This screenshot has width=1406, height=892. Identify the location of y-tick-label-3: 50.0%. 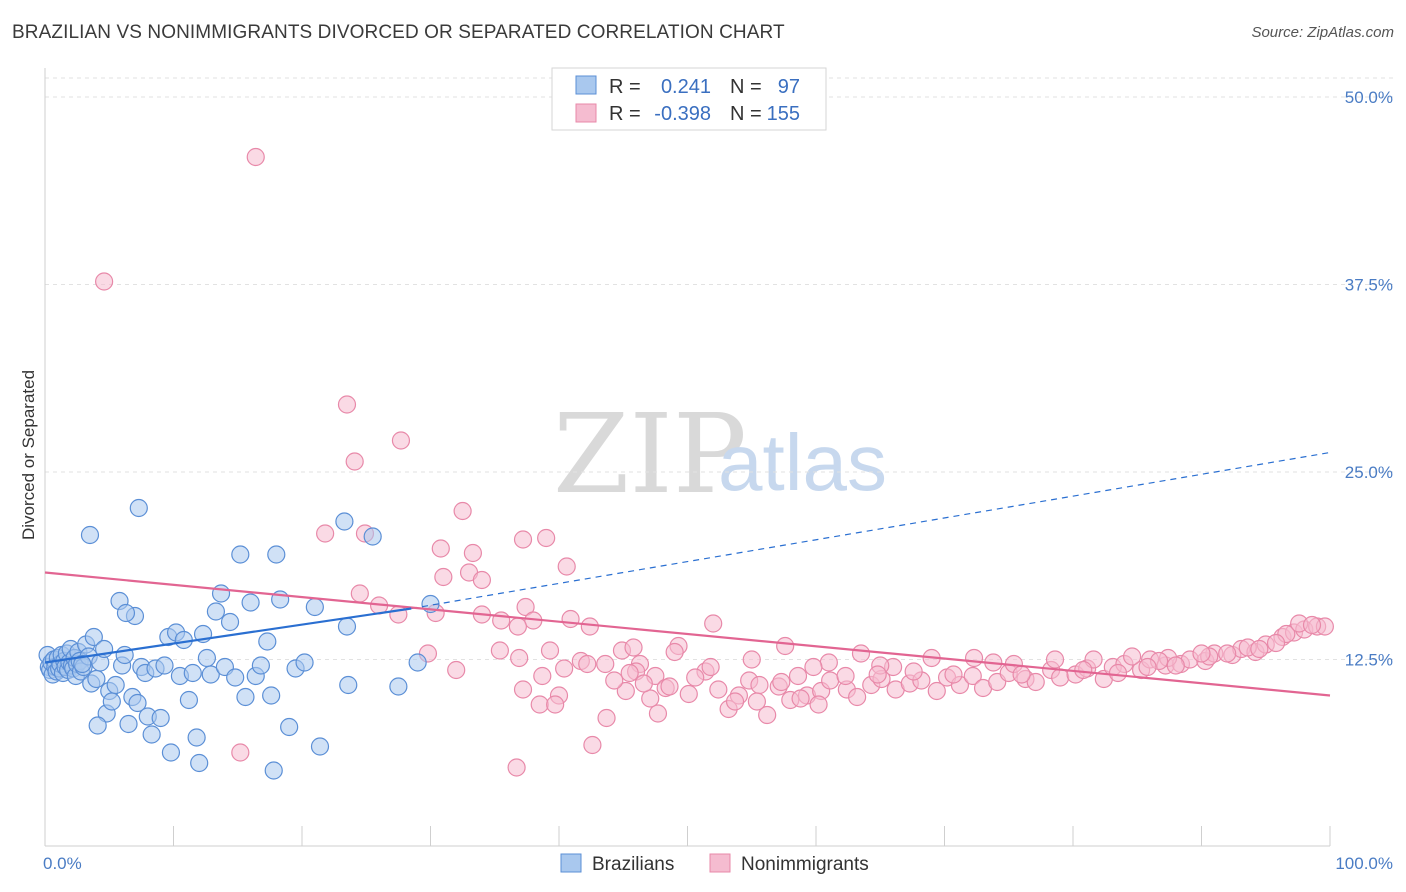
(1369, 97).